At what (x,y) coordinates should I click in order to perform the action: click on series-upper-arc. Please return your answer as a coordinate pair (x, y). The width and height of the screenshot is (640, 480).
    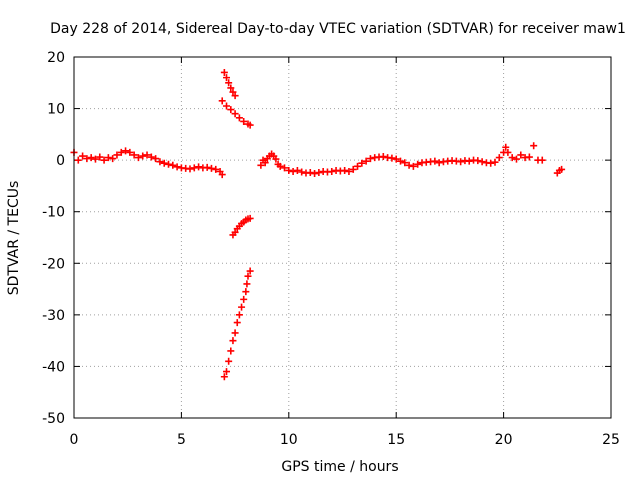
    Looking at the image, I should click on (236, 98).